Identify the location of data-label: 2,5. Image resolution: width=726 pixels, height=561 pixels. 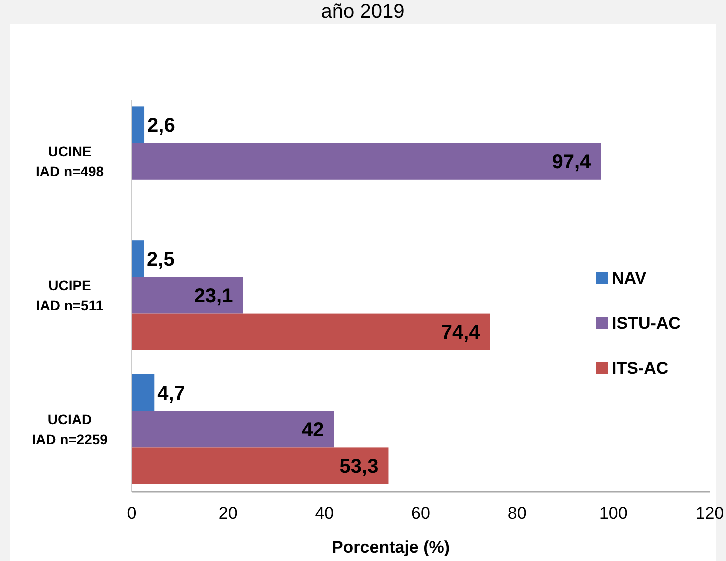
(161, 259).